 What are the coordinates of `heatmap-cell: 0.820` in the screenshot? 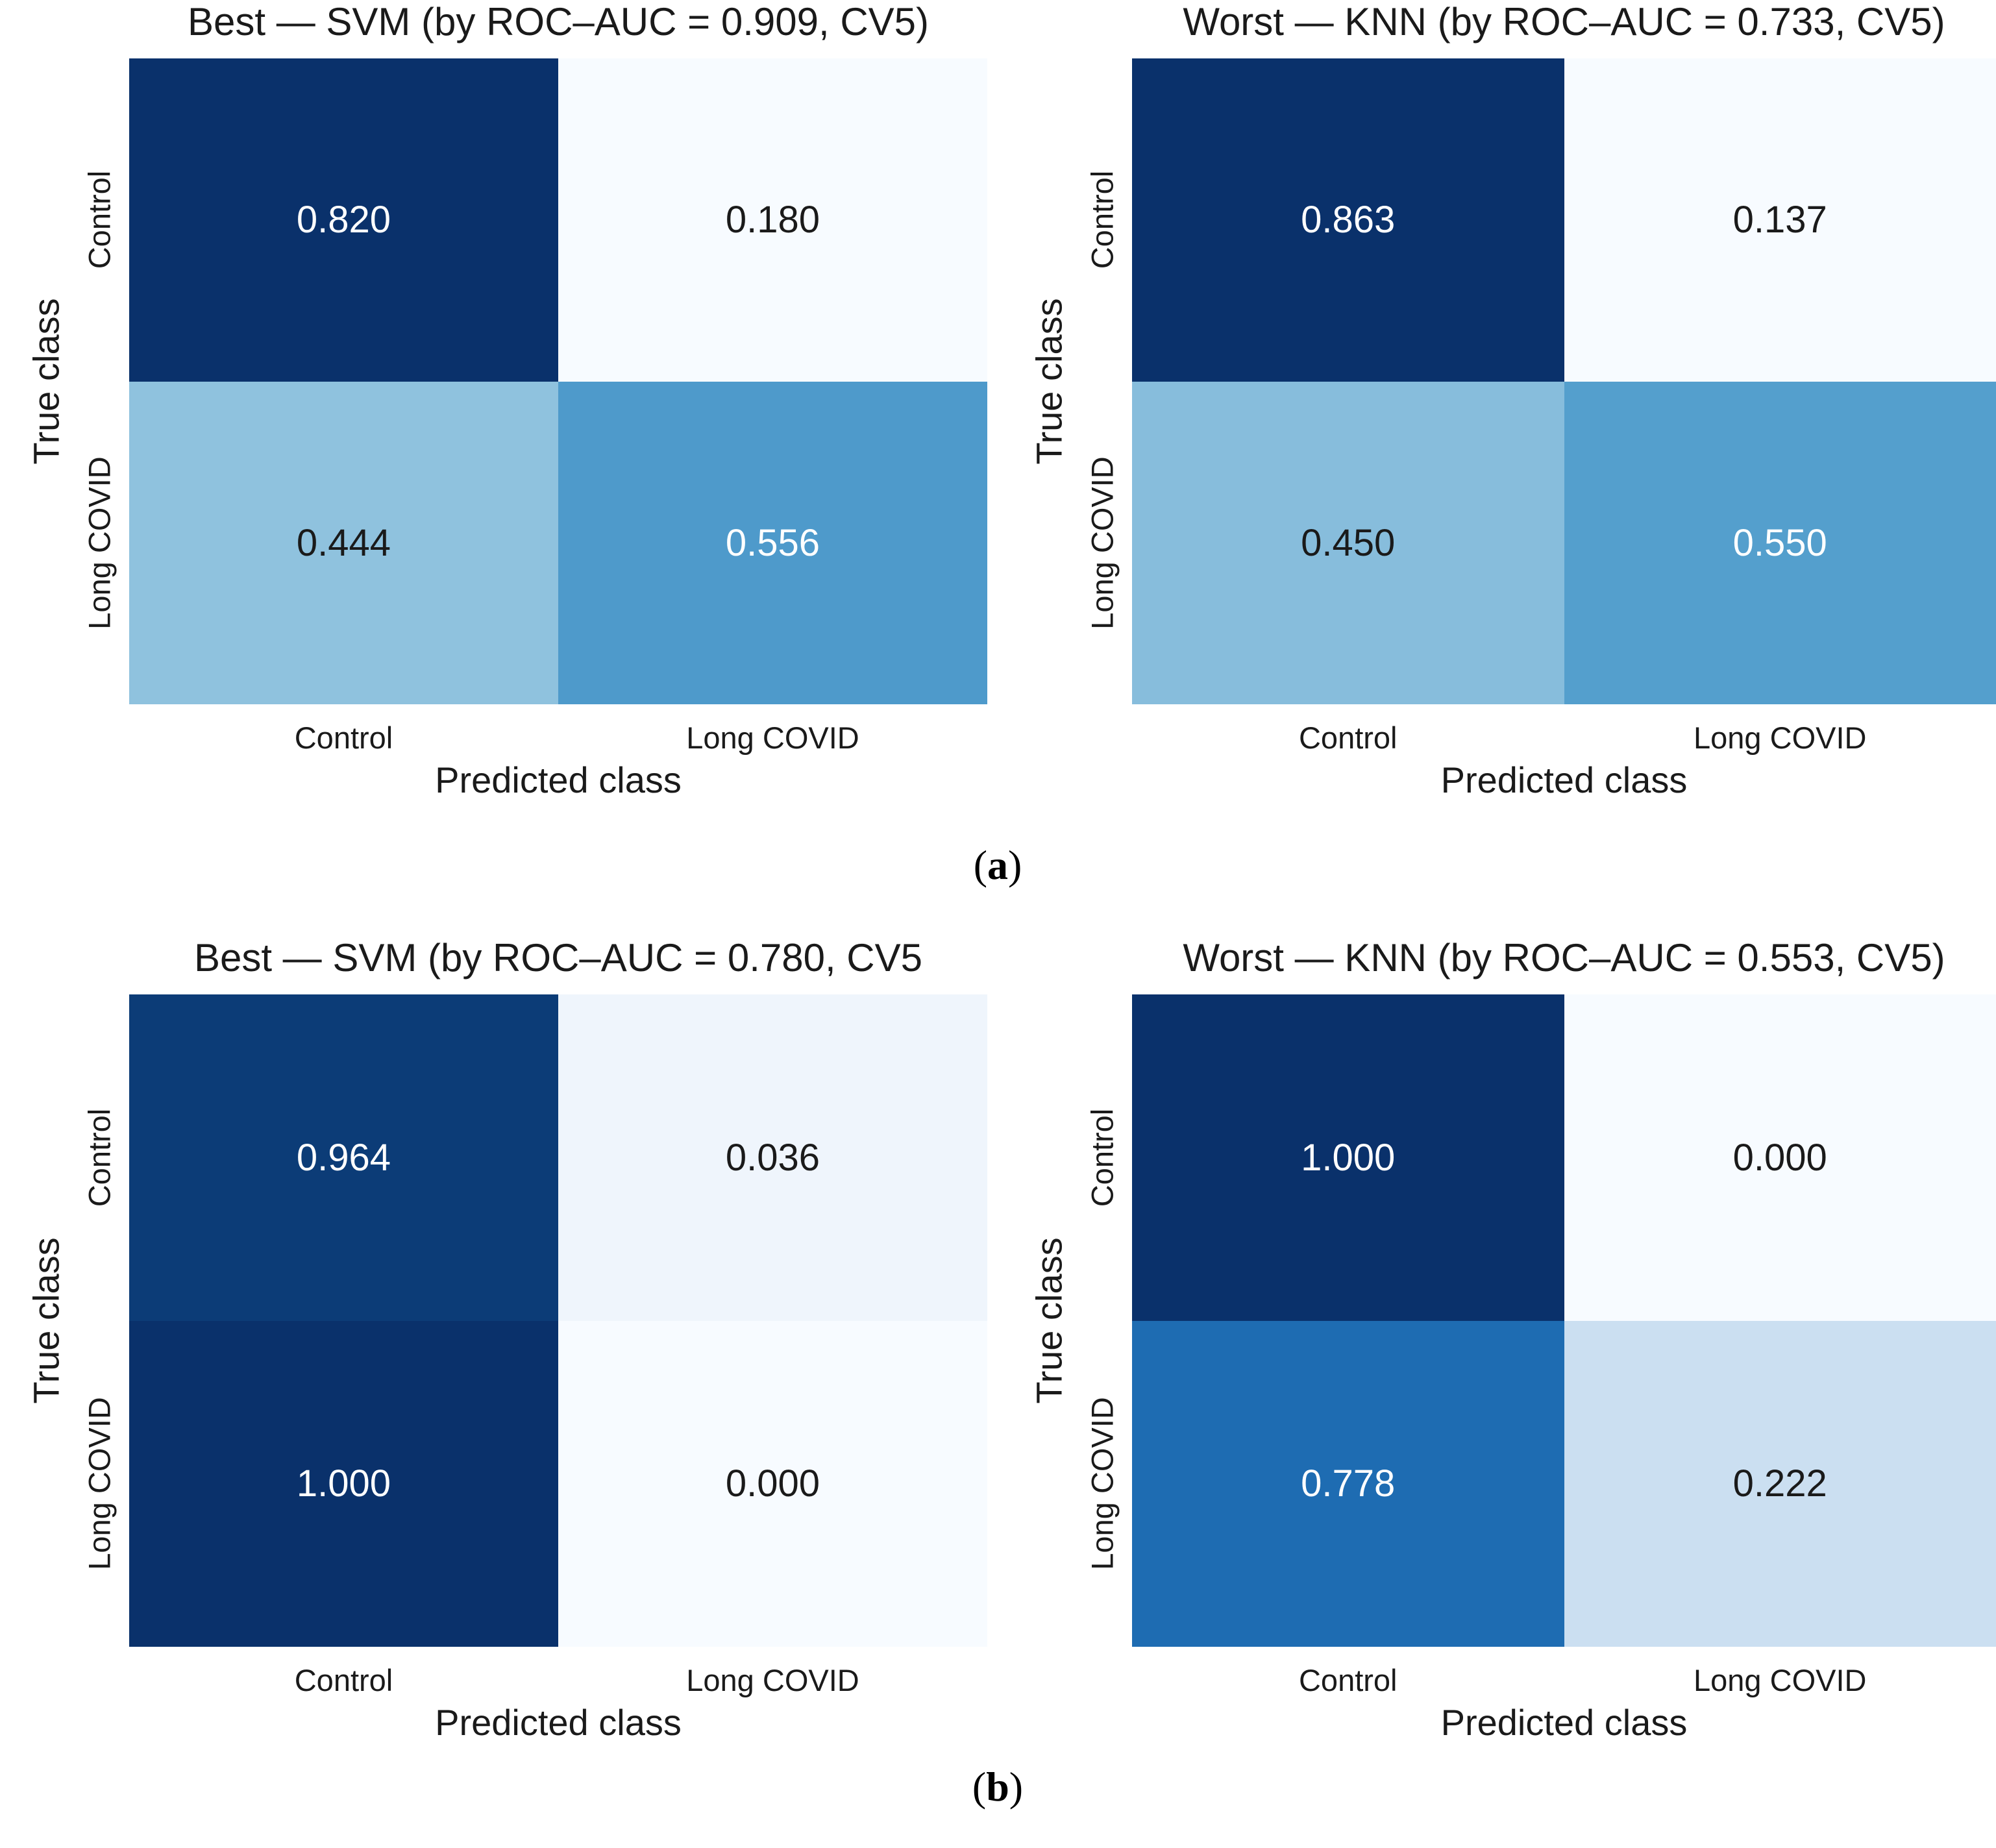 It's located at (343, 220).